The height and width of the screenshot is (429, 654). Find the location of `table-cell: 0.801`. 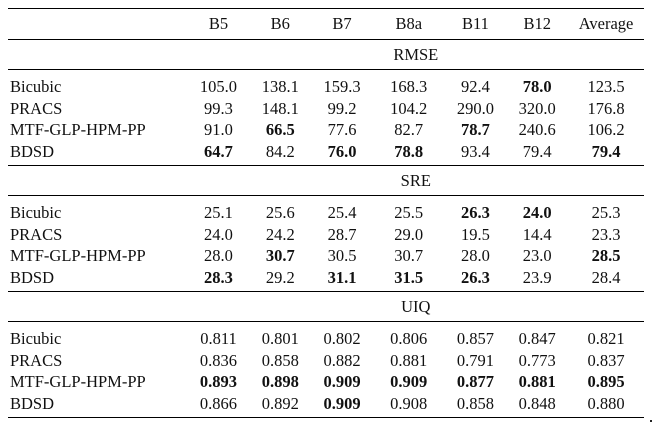

table-cell: 0.801 is located at coordinates (280, 336).